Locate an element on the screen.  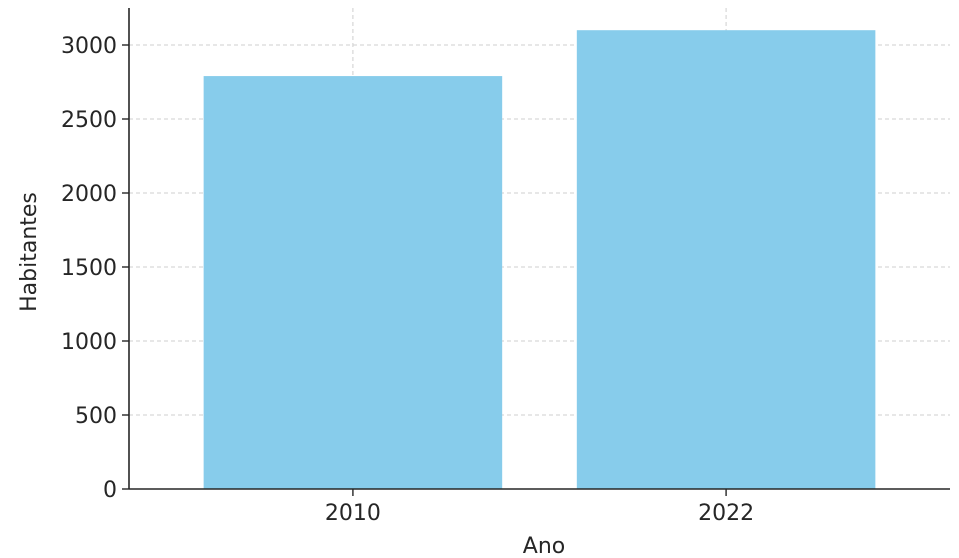
y-tick-label: 2000 is located at coordinates (89, 194).